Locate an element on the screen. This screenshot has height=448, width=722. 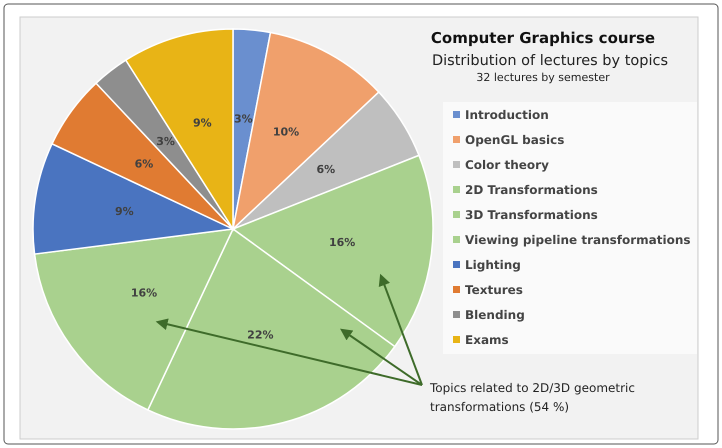
text: 32 lectures by semester is located at coordinates (543, 77).